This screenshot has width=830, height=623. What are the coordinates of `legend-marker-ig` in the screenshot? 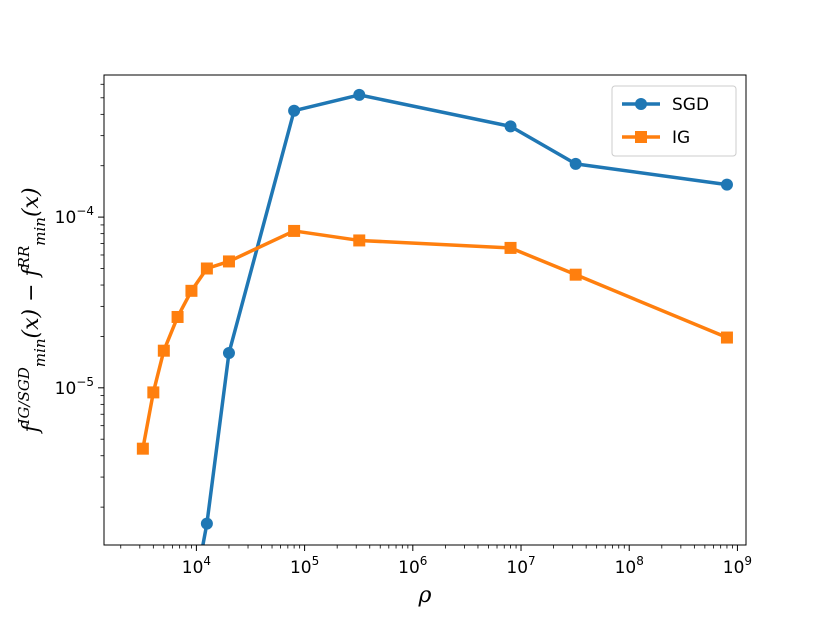 It's located at (641, 137).